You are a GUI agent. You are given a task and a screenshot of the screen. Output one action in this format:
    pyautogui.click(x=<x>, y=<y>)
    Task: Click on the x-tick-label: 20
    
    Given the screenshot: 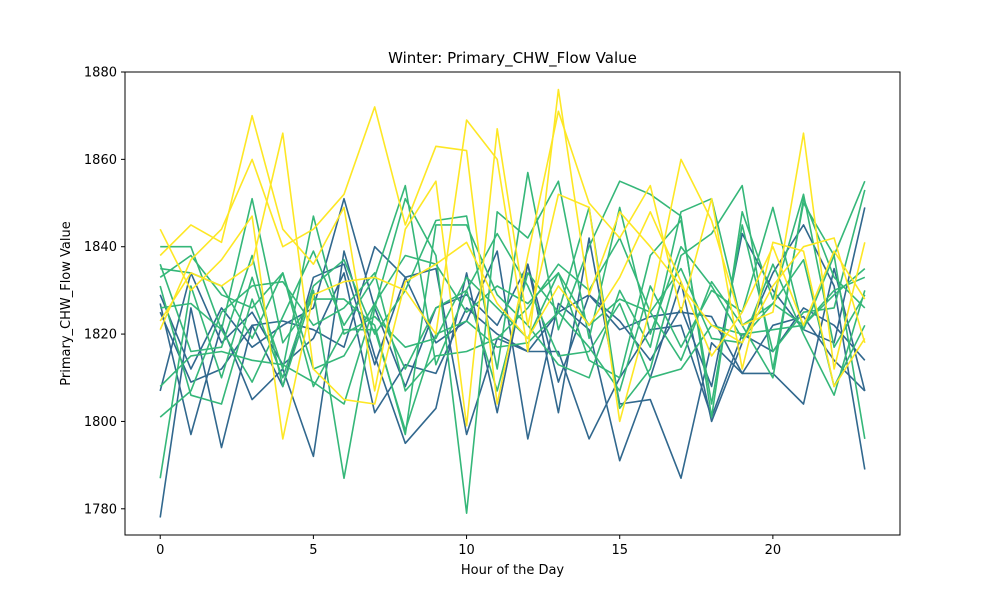 What is the action you would take?
    pyautogui.click(x=773, y=550)
    